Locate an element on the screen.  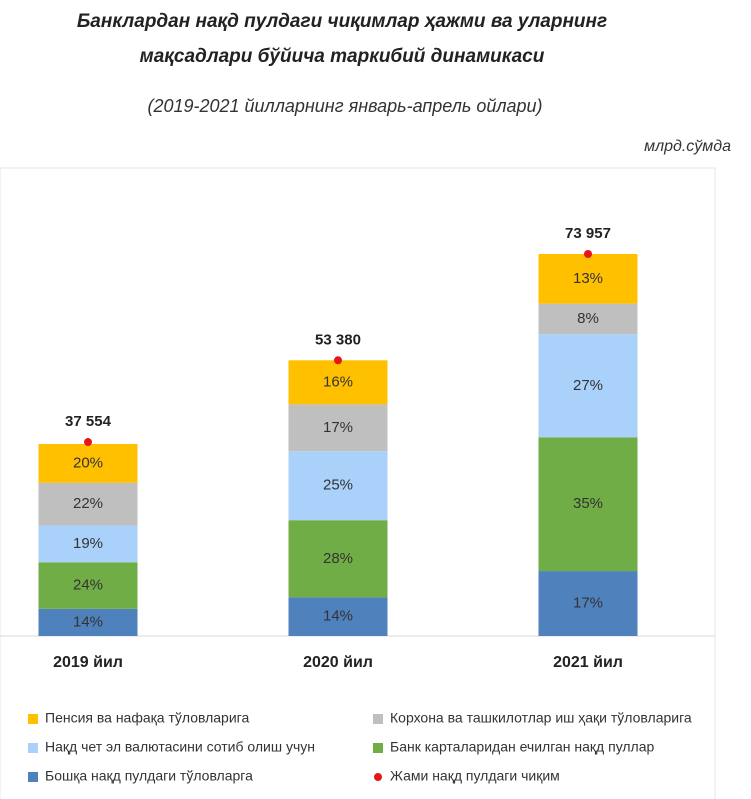
x-tick-label: 2019 йил is located at coordinates (88, 662).